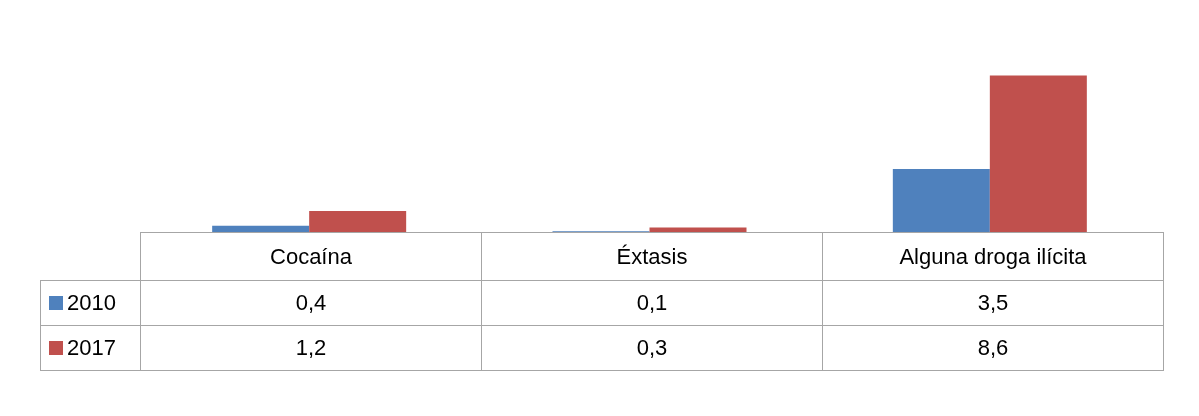 This screenshot has height=416, width=1199. What do you see at coordinates (90, 348) in the screenshot?
I see `legend-label: 2017` at bounding box center [90, 348].